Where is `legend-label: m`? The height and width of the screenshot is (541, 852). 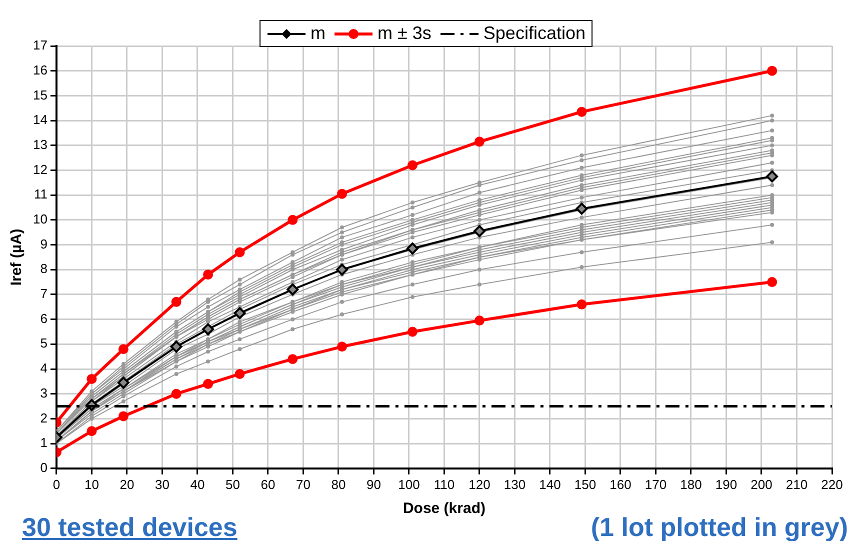 legend-label: m is located at coordinates (318, 33).